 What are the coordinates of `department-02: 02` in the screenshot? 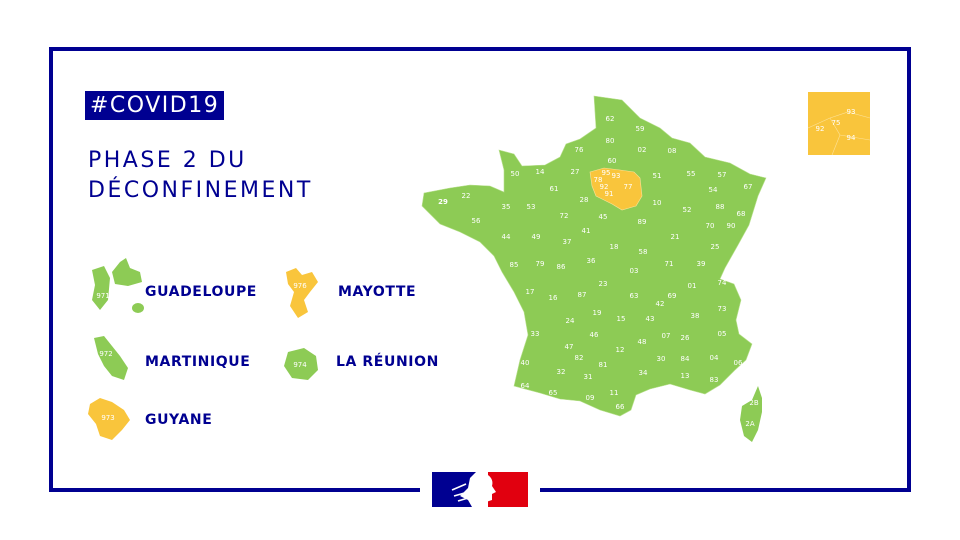 It's located at (642, 150).